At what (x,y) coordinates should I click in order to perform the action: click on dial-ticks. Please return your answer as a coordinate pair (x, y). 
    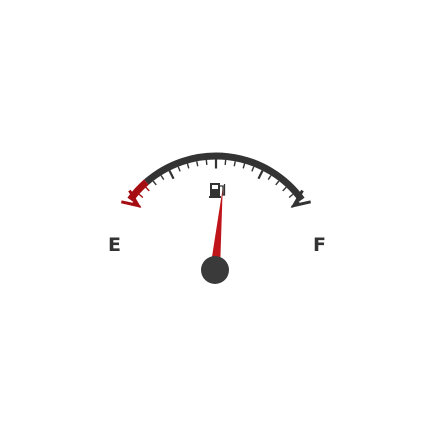
    Looking at the image, I should click on (216, 183).